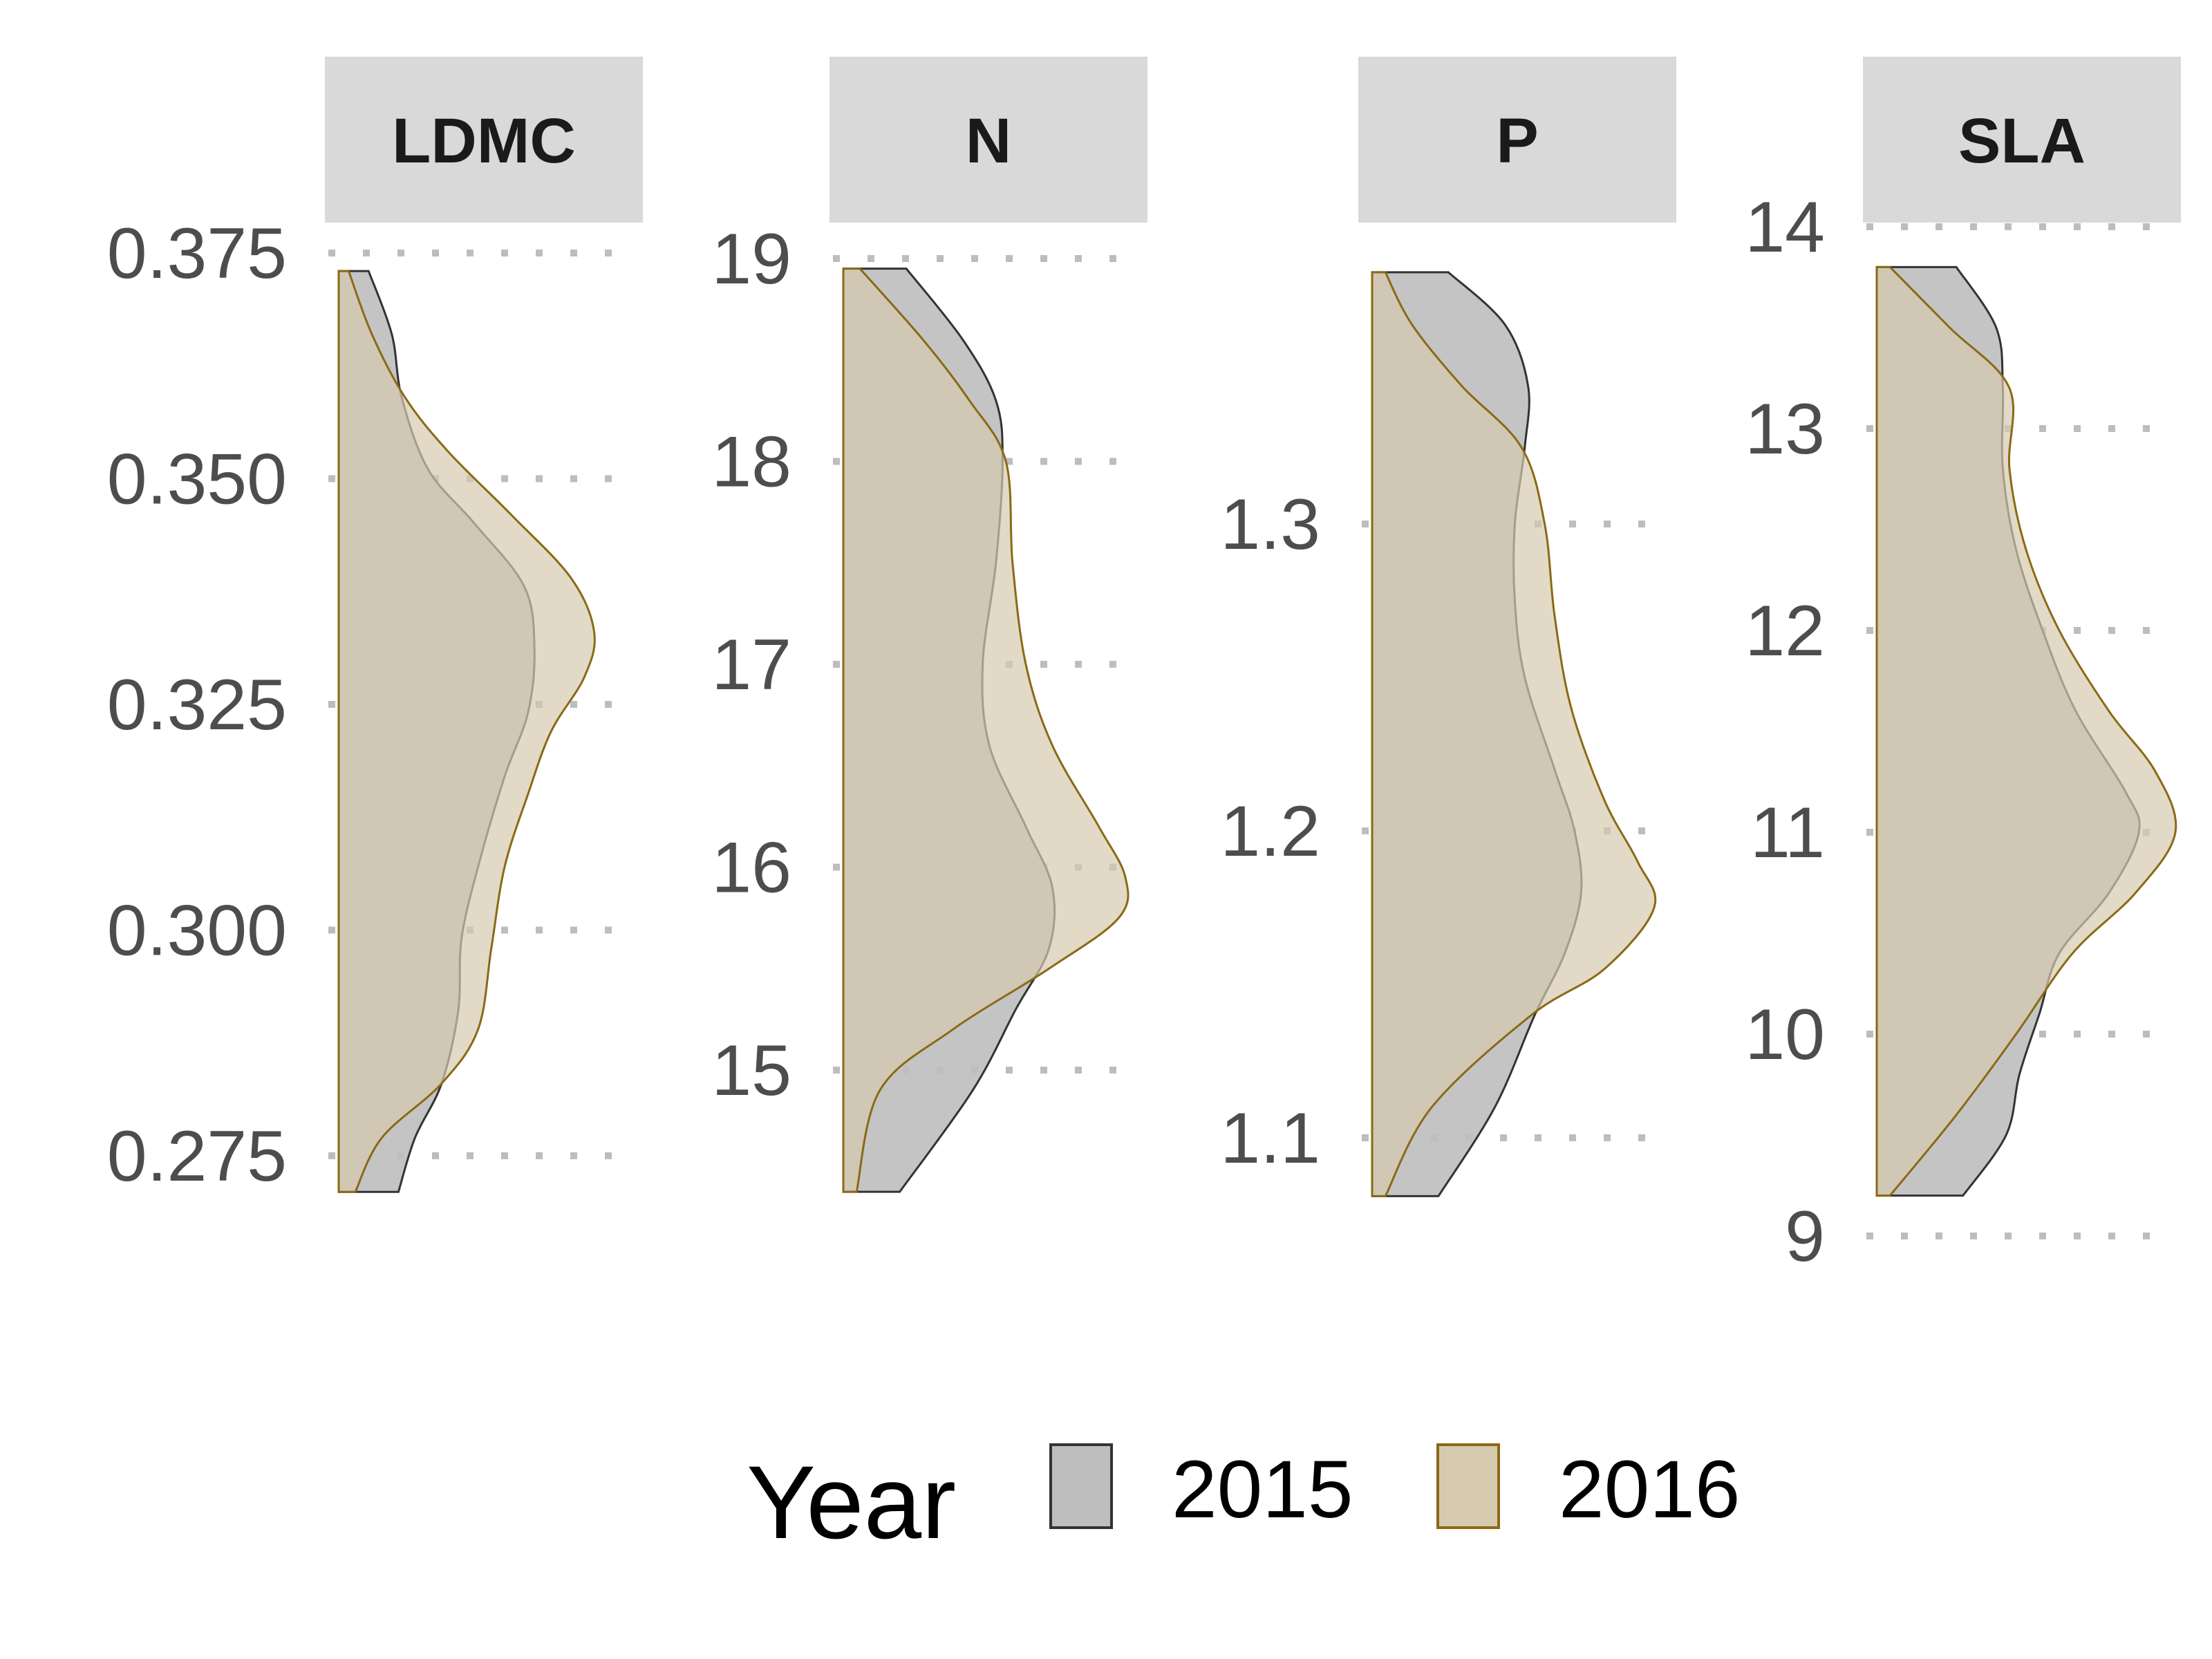 The height and width of the screenshot is (1659, 2212). I want to click on y-tick-label: 17, so click(751, 665).